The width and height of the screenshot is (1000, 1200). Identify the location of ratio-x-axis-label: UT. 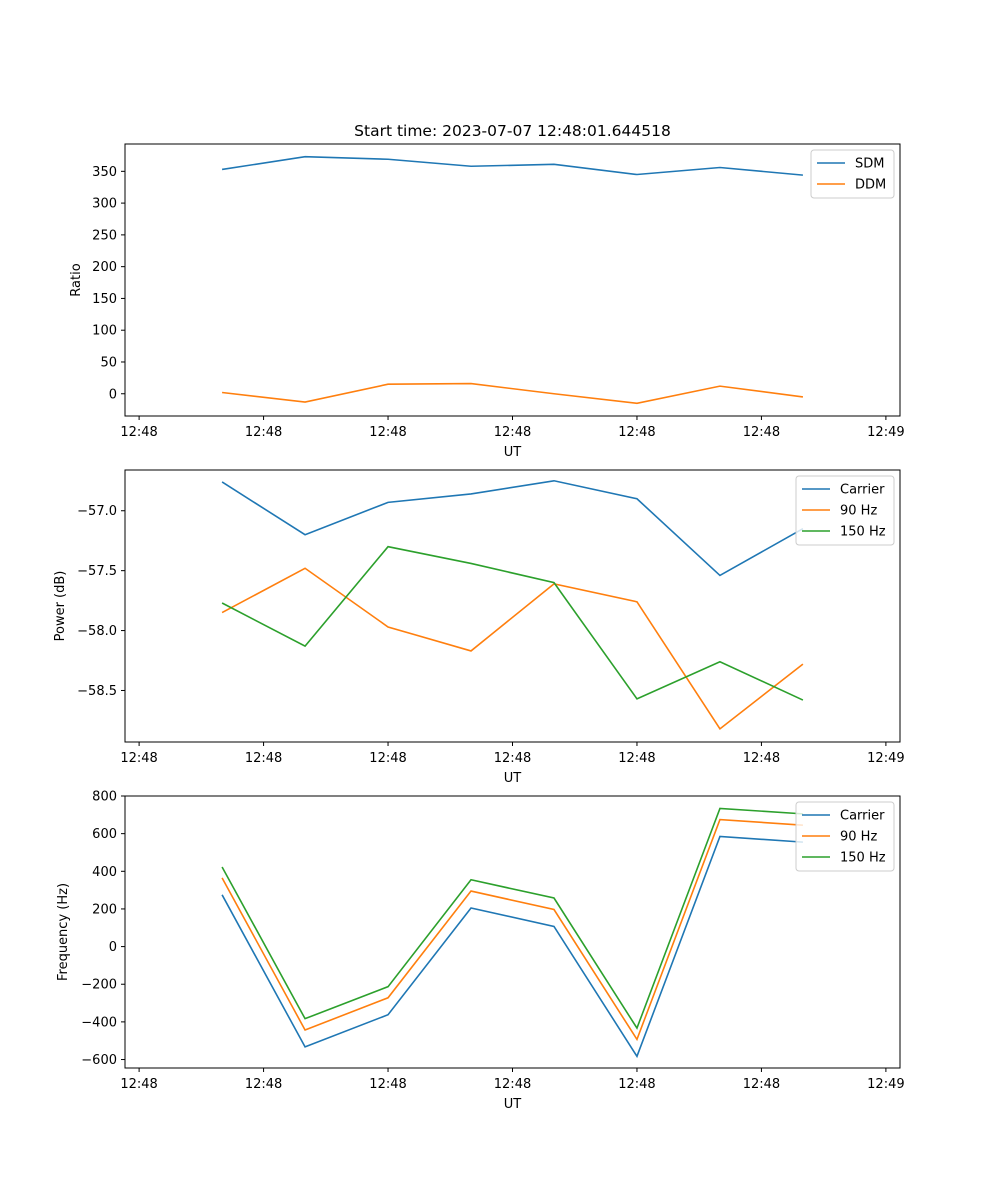
(513, 452).